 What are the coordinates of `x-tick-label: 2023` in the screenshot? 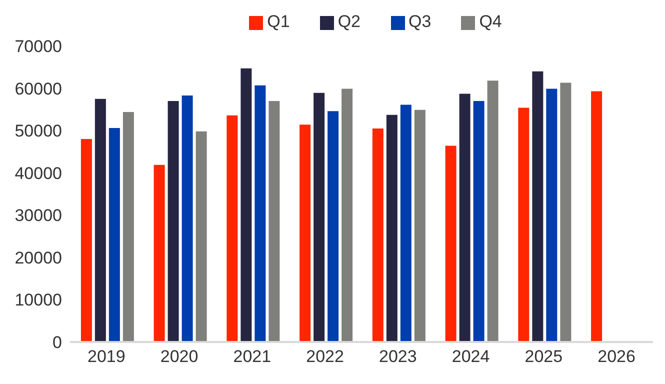 It's located at (398, 356).